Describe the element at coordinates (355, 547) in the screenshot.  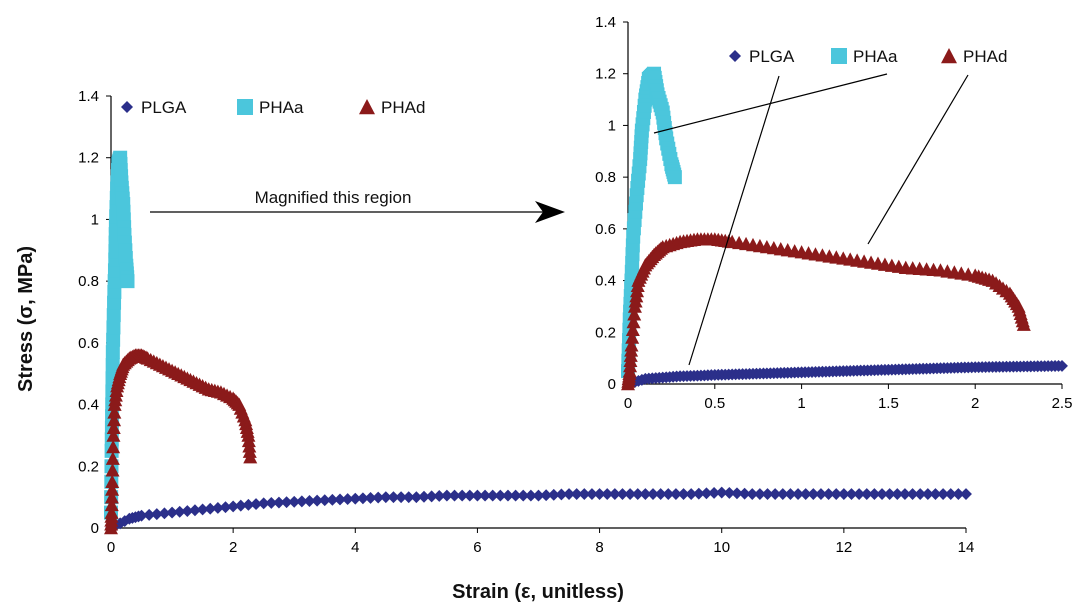
I see `main-x-tick-label: 4` at that location.